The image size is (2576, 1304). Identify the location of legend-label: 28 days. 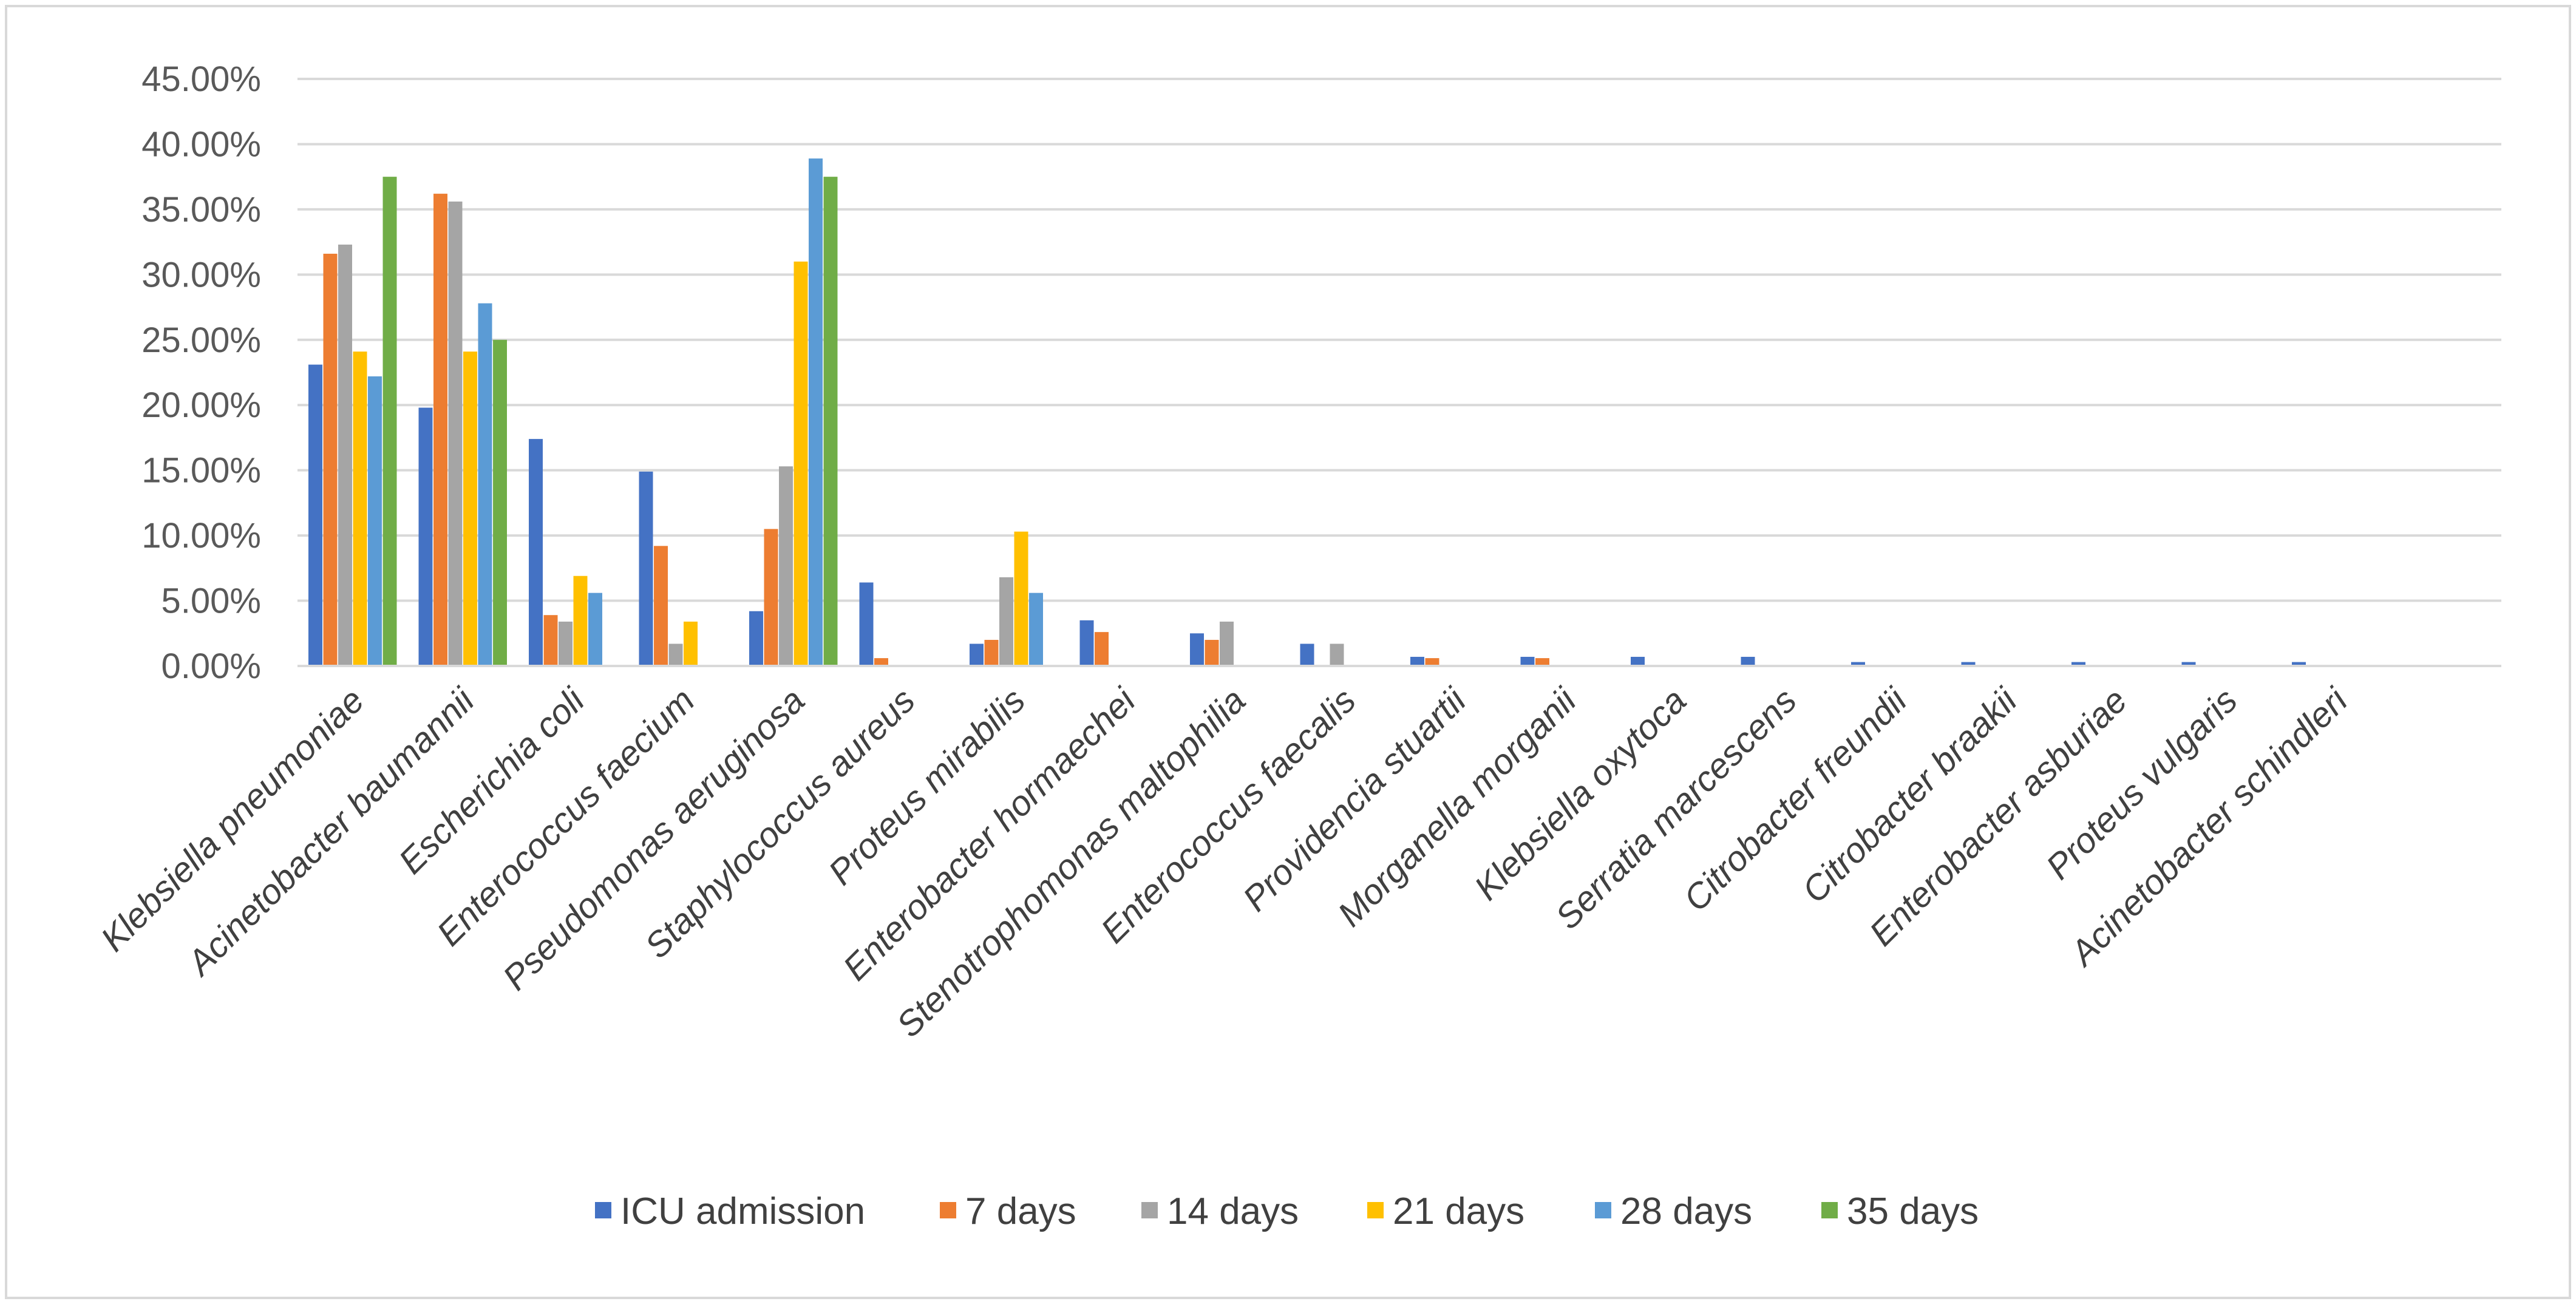
(1686, 1211).